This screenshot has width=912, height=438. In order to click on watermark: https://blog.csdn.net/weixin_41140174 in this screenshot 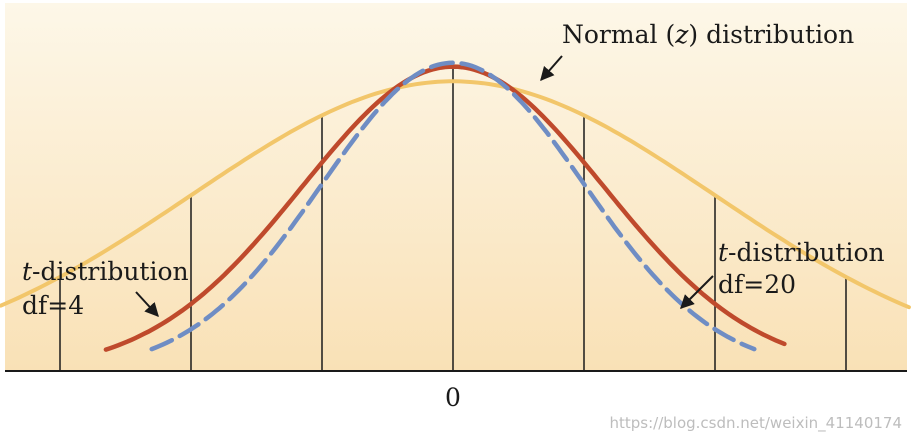, I will do `click(755, 423)`.